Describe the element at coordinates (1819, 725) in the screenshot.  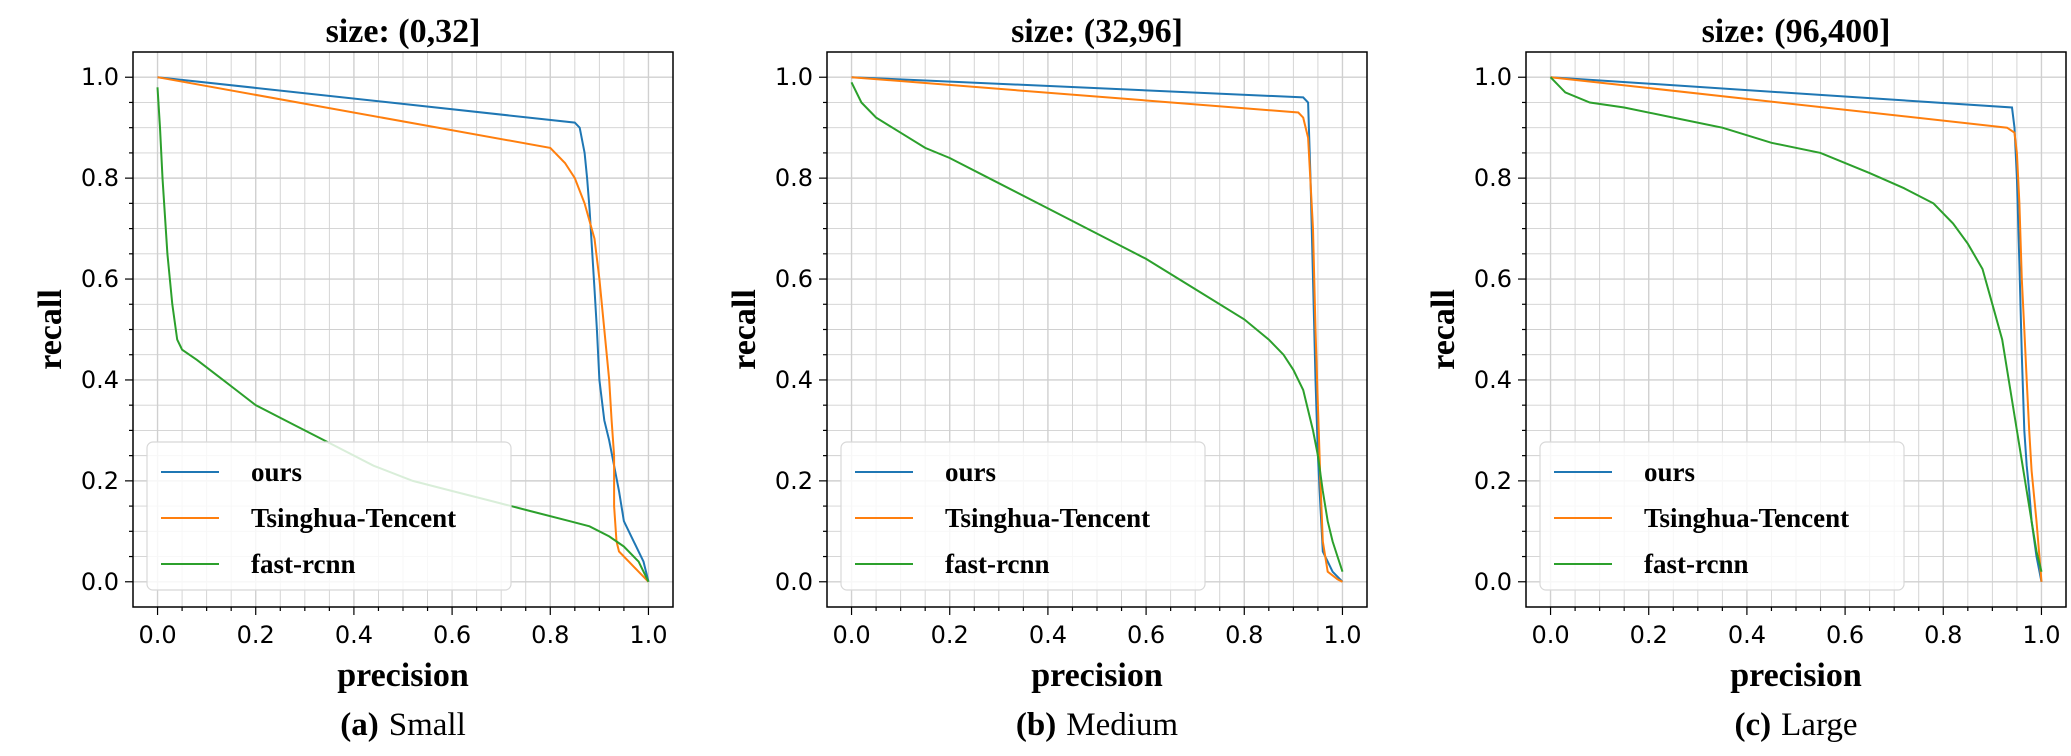
I see `caption-word: Large` at that location.